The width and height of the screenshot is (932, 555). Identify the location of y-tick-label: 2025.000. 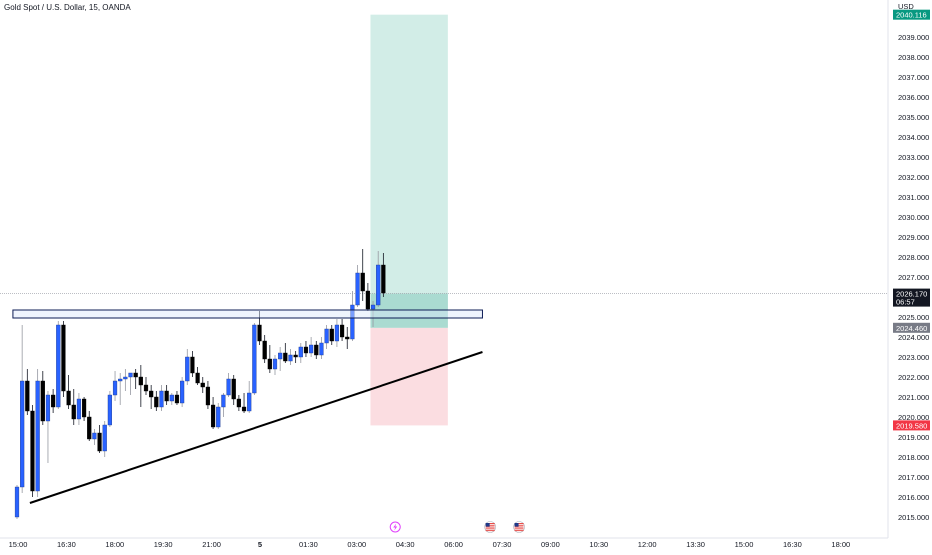
(913, 317).